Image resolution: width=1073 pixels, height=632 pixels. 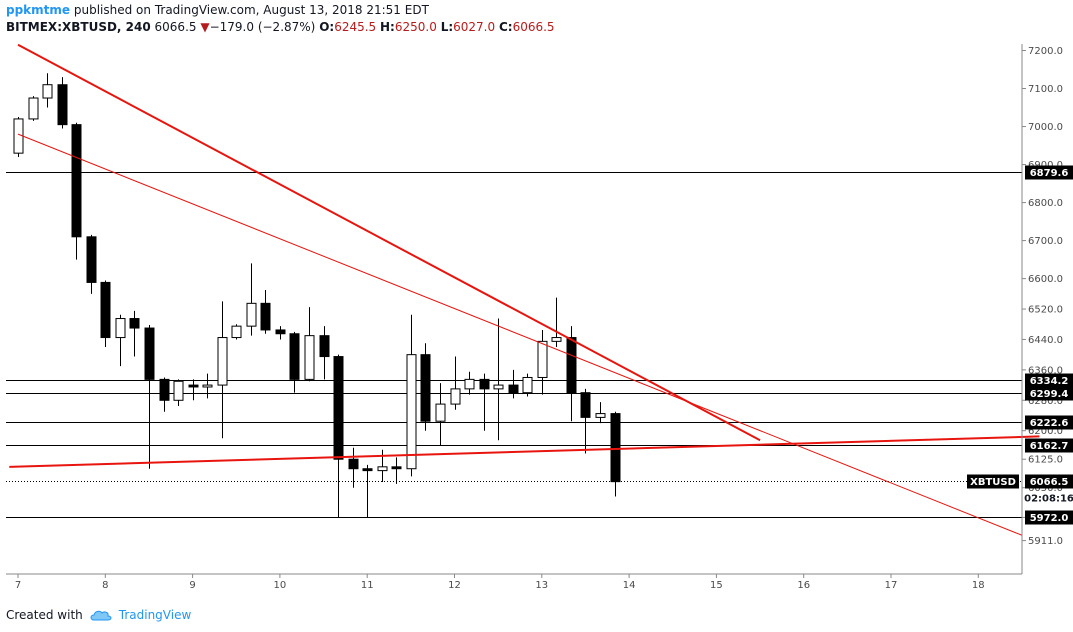 I want to click on time-tick-label: 9, so click(x=192, y=585).